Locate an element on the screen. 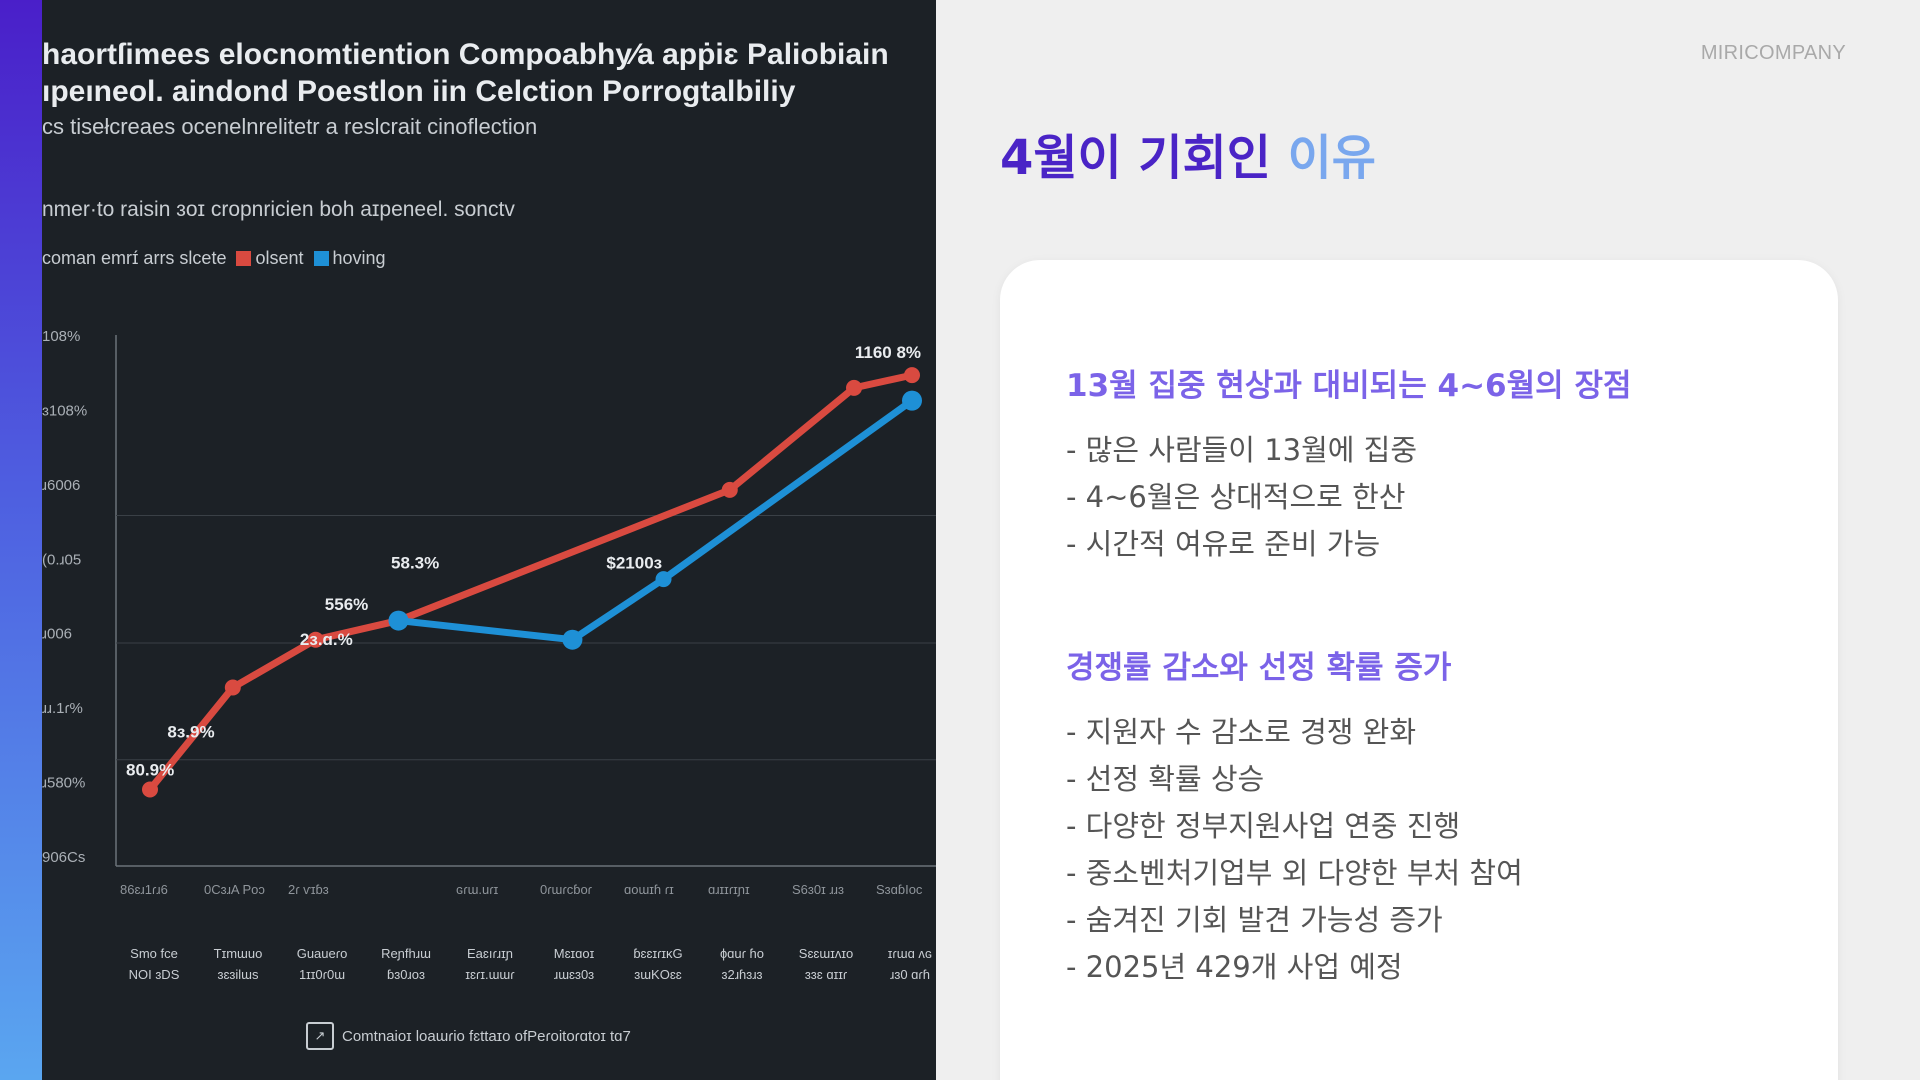  x-category-label: ɪɛɾɪ.ɯɯɾ is located at coordinates (490, 974).